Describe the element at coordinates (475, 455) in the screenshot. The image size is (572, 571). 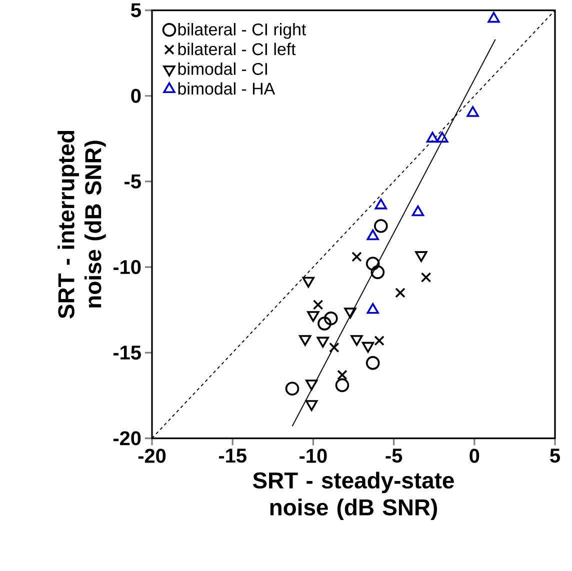
I see `x-tick-label: 0` at that location.